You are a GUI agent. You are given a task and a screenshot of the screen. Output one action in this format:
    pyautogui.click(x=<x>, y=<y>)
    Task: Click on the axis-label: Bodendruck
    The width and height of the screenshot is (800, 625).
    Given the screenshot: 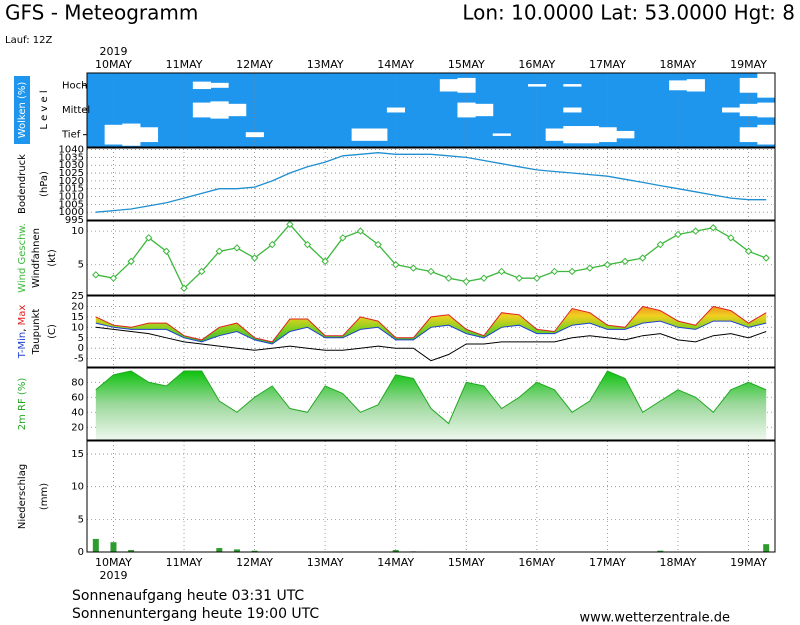 What is the action you would take?
    pyautogui.click(x=22, y=184)
    